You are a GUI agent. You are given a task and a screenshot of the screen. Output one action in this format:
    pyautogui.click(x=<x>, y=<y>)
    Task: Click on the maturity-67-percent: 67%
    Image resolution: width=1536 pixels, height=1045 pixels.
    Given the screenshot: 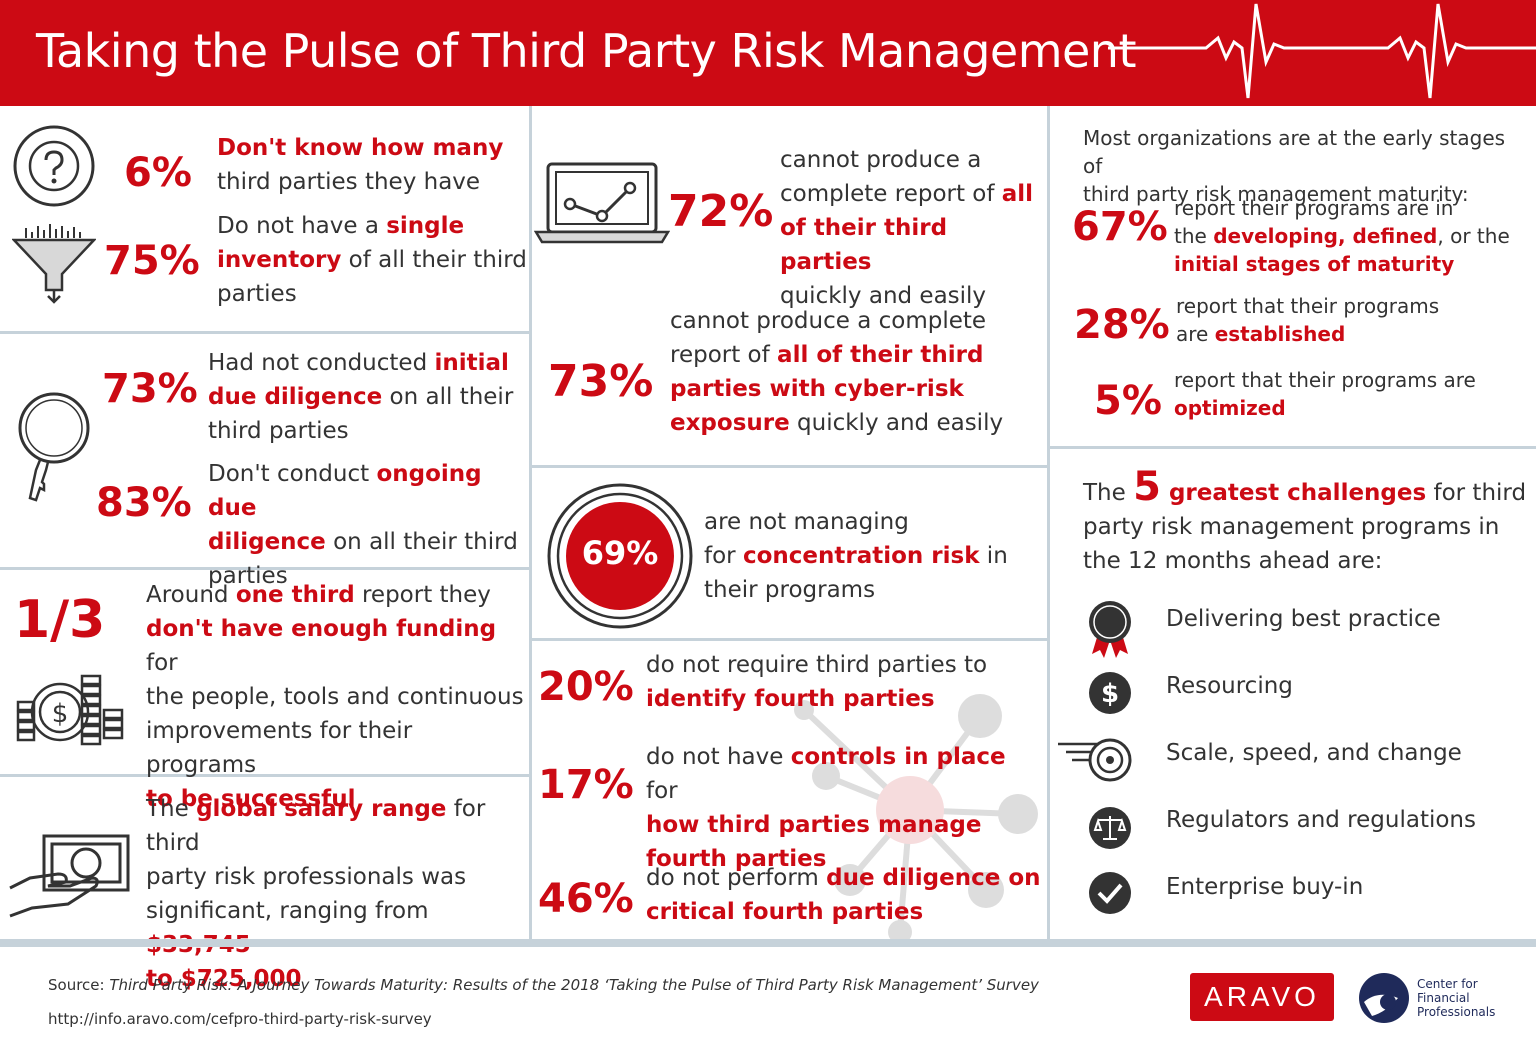 What is the action you would take?
    pyautogui.click(x=1120, y=227)
    